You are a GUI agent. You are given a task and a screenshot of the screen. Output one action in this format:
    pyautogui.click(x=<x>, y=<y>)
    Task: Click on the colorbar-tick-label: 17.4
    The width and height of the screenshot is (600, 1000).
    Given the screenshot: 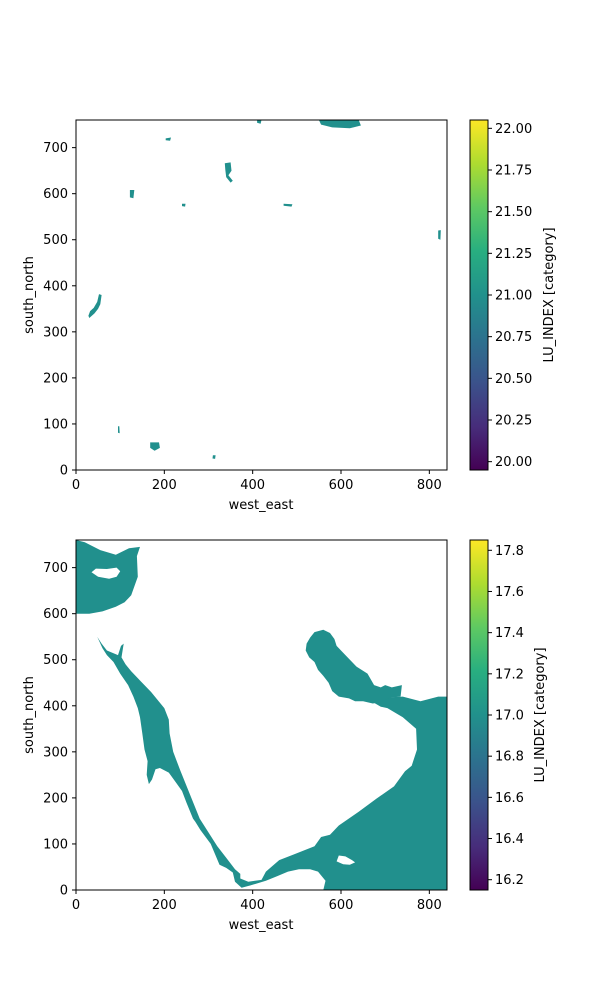 What is the action you would take?
    pyautogui.click(x=509, y=633)
    